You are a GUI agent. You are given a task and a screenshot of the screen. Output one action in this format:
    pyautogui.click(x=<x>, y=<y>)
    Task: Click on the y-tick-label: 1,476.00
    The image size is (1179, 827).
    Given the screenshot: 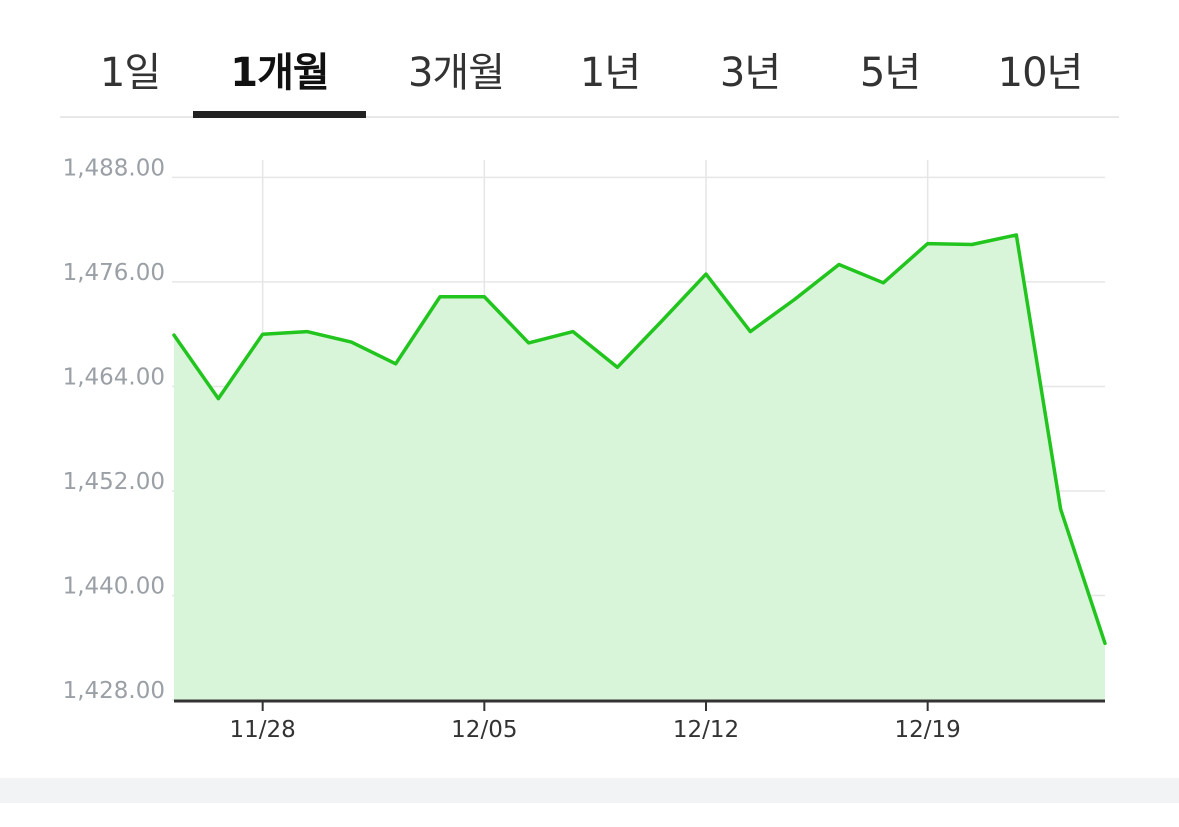 What is the action you would take?
    pyautogui.click(x=114, y=273)
    